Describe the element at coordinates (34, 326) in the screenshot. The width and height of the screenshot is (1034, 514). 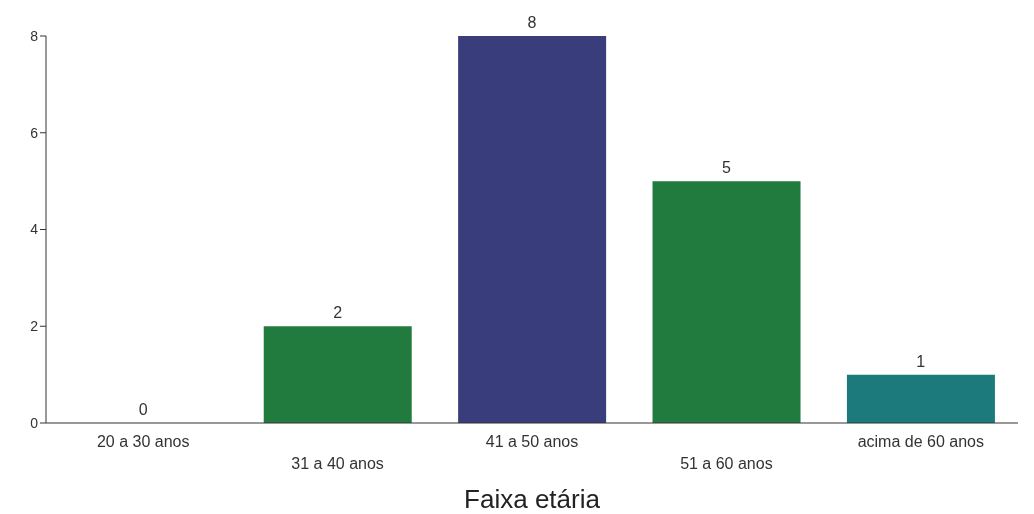
I see `y-tick-label: 2` at that location.